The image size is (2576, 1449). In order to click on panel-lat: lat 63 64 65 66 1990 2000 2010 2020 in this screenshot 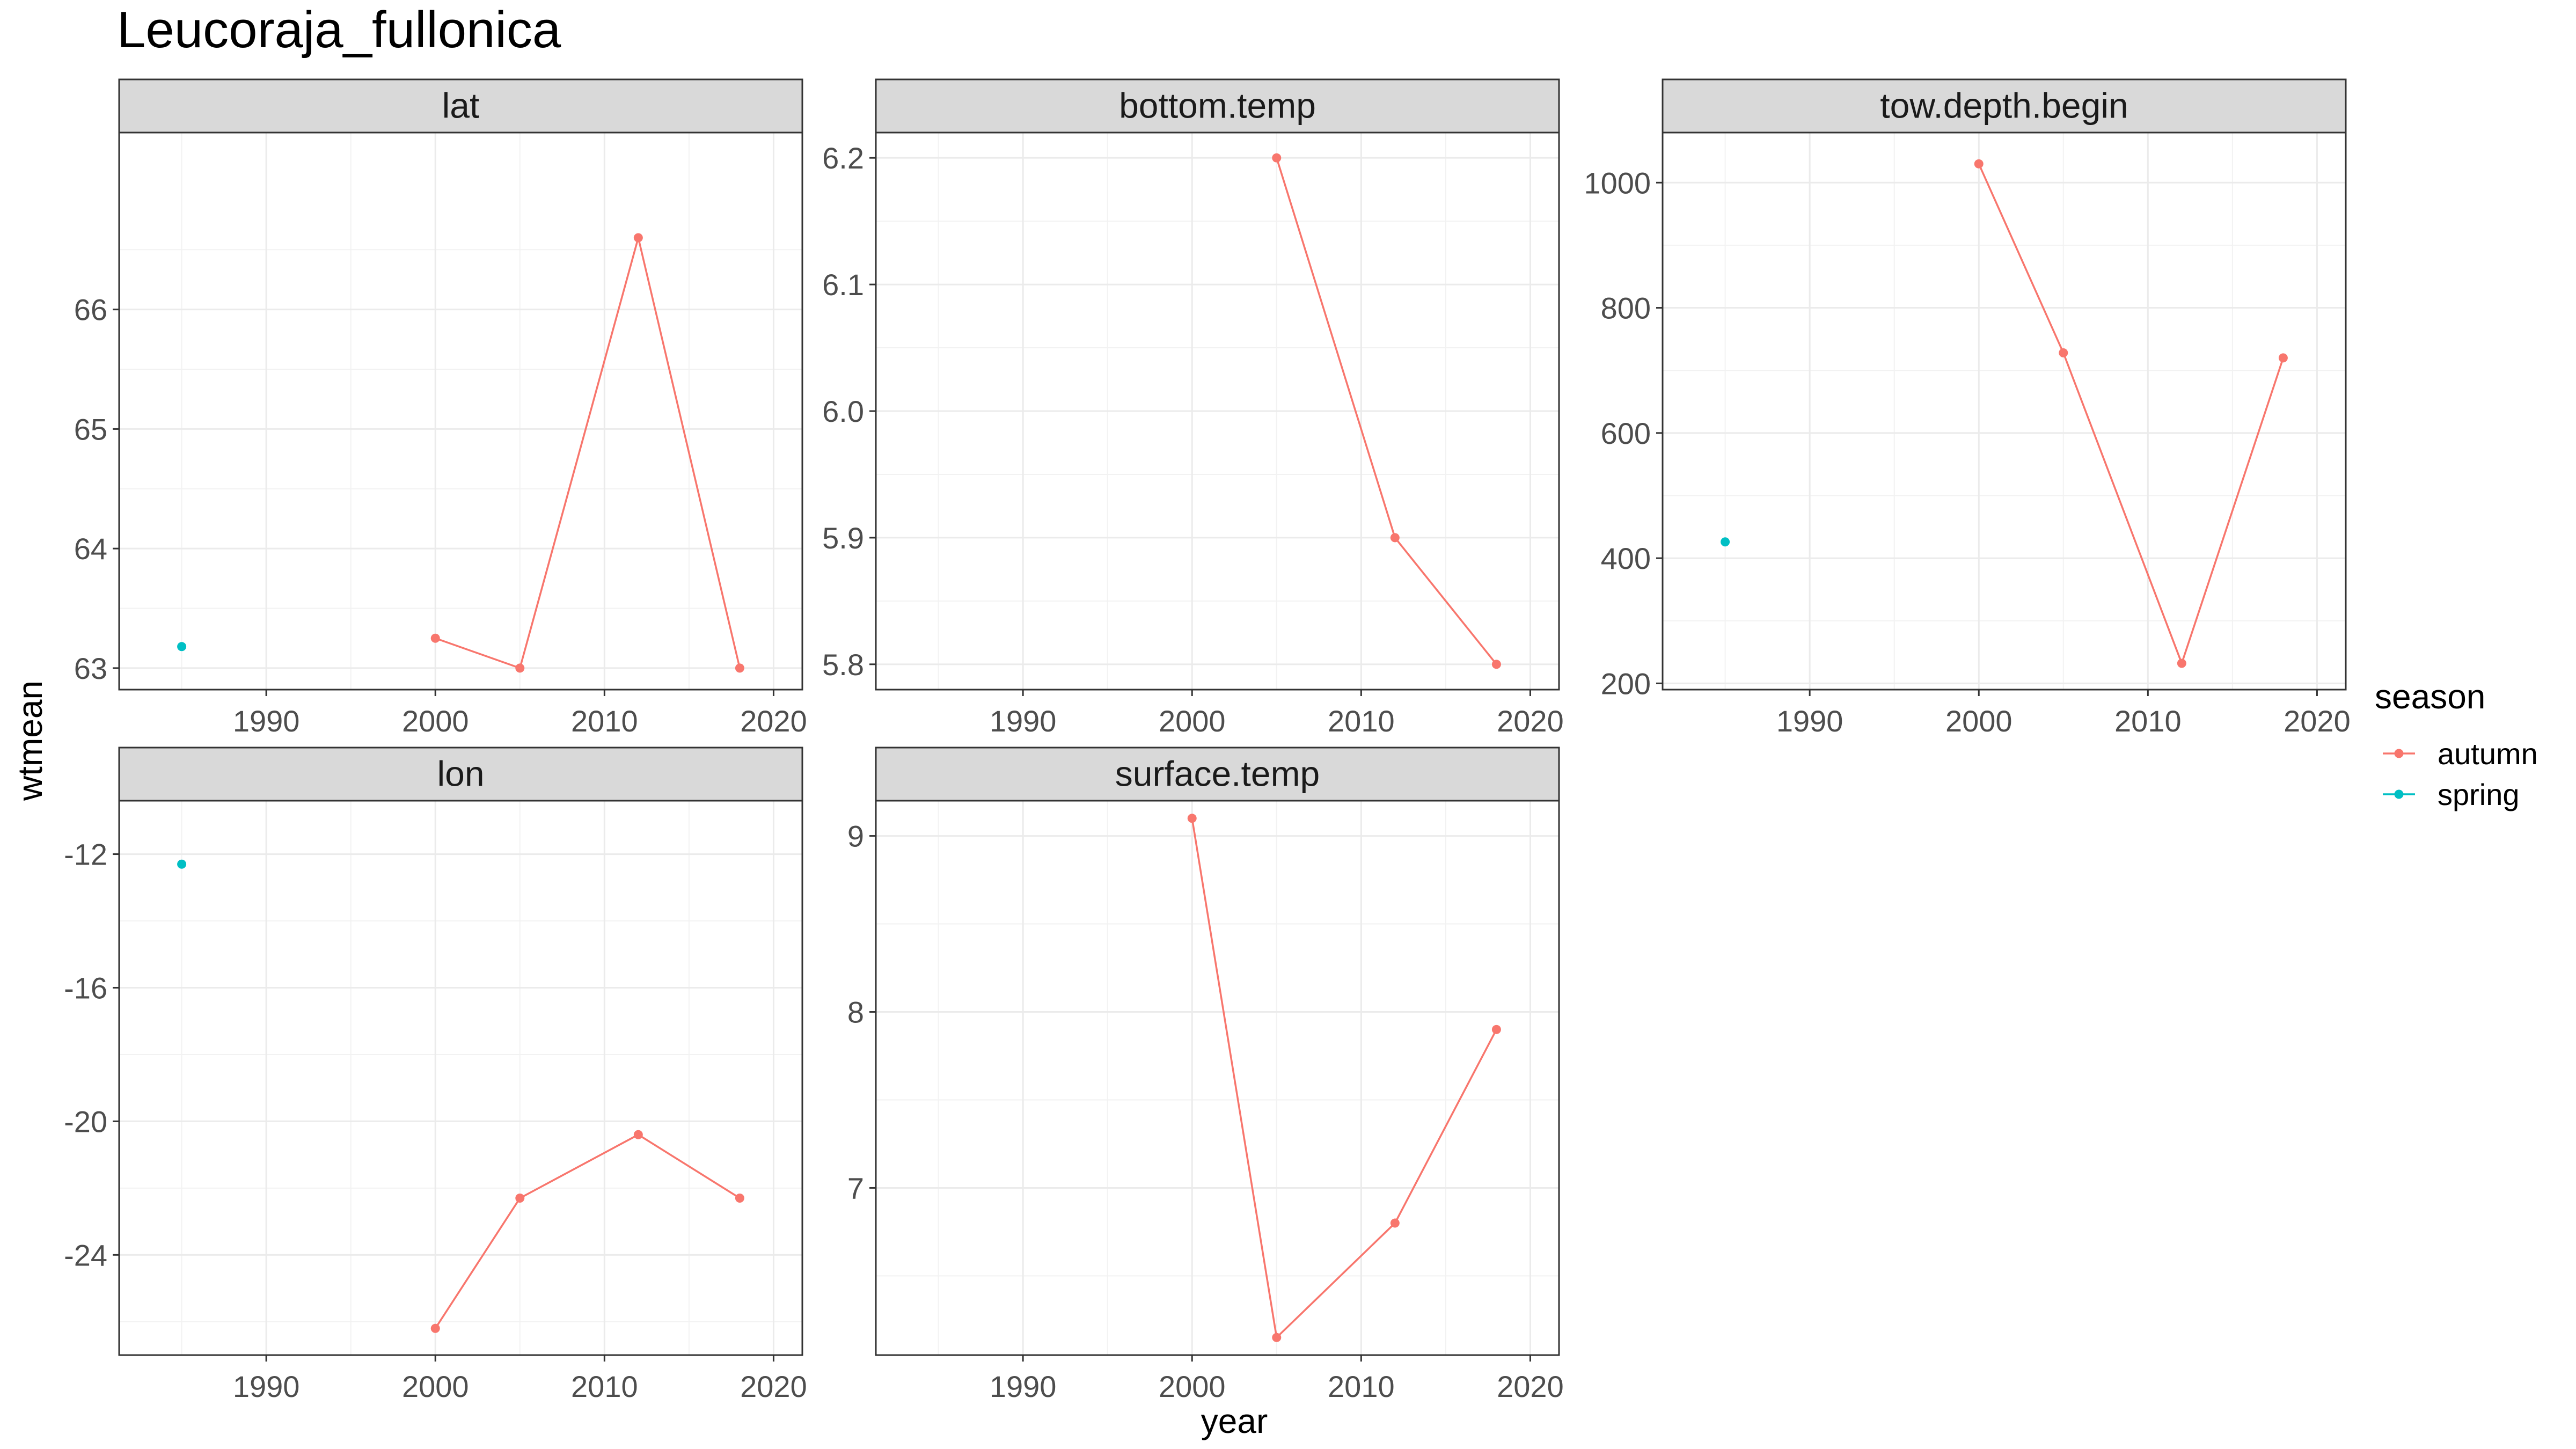, I will do `click(440, 408)`.